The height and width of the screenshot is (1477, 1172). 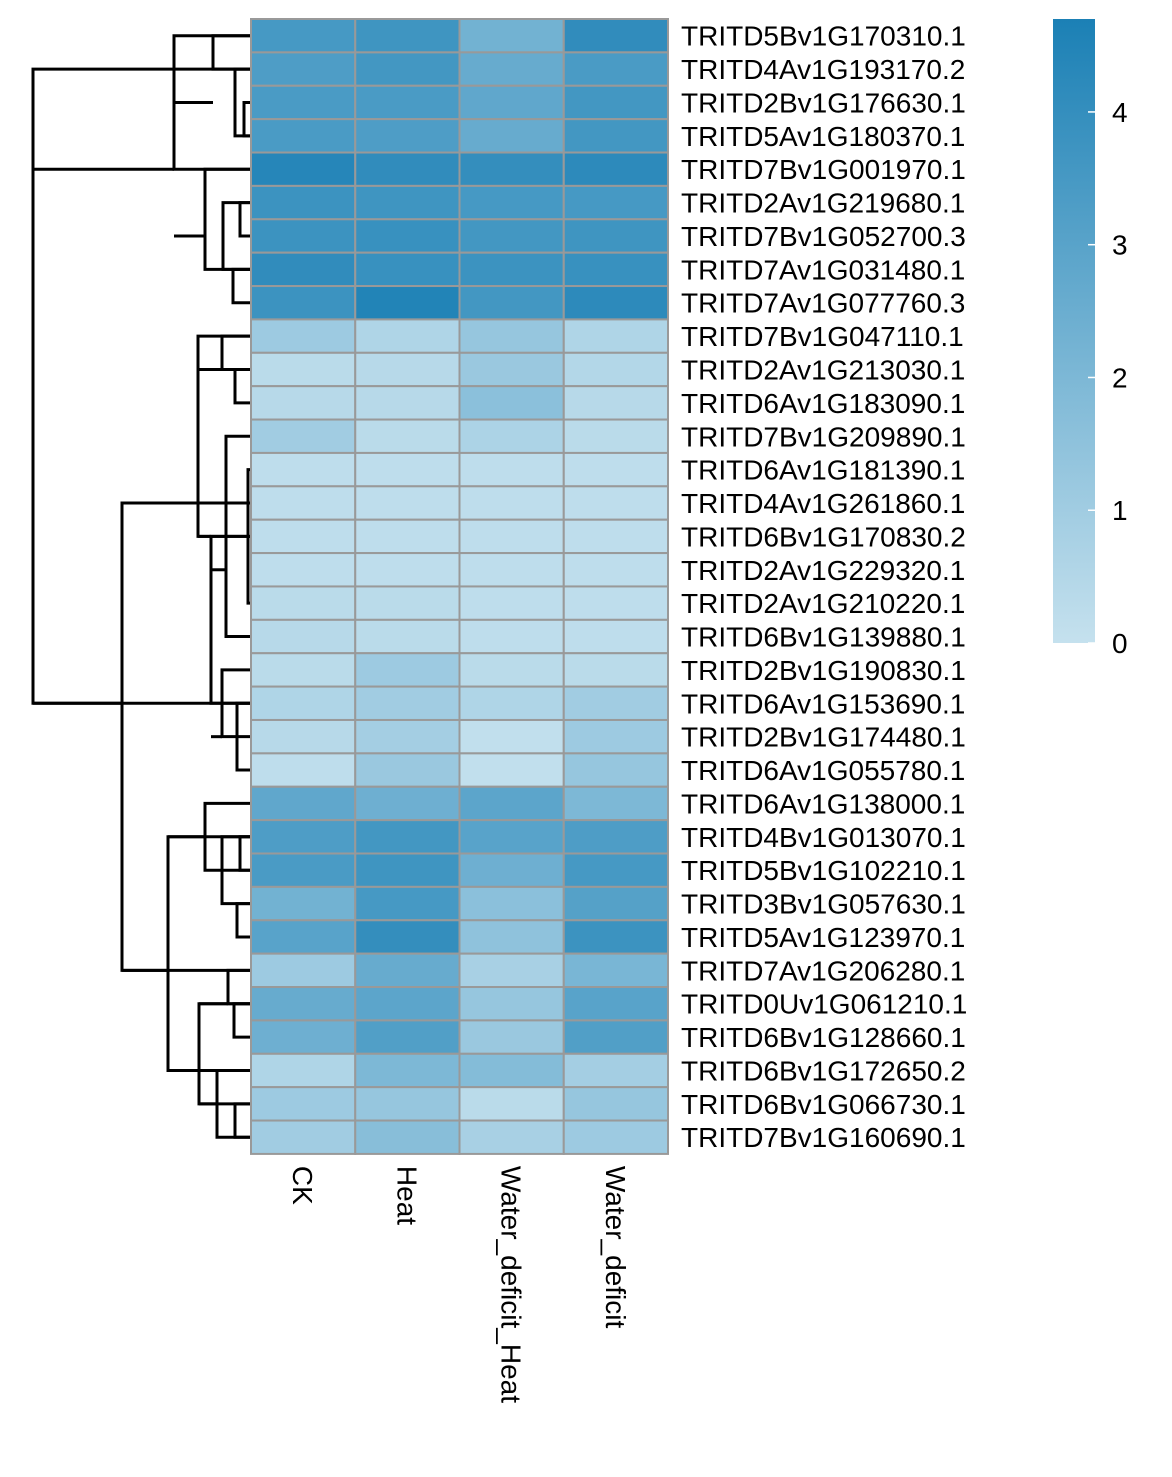 I want to click on row-label: TRITD3Bv1G057630.1, so click(x=823, y=904).